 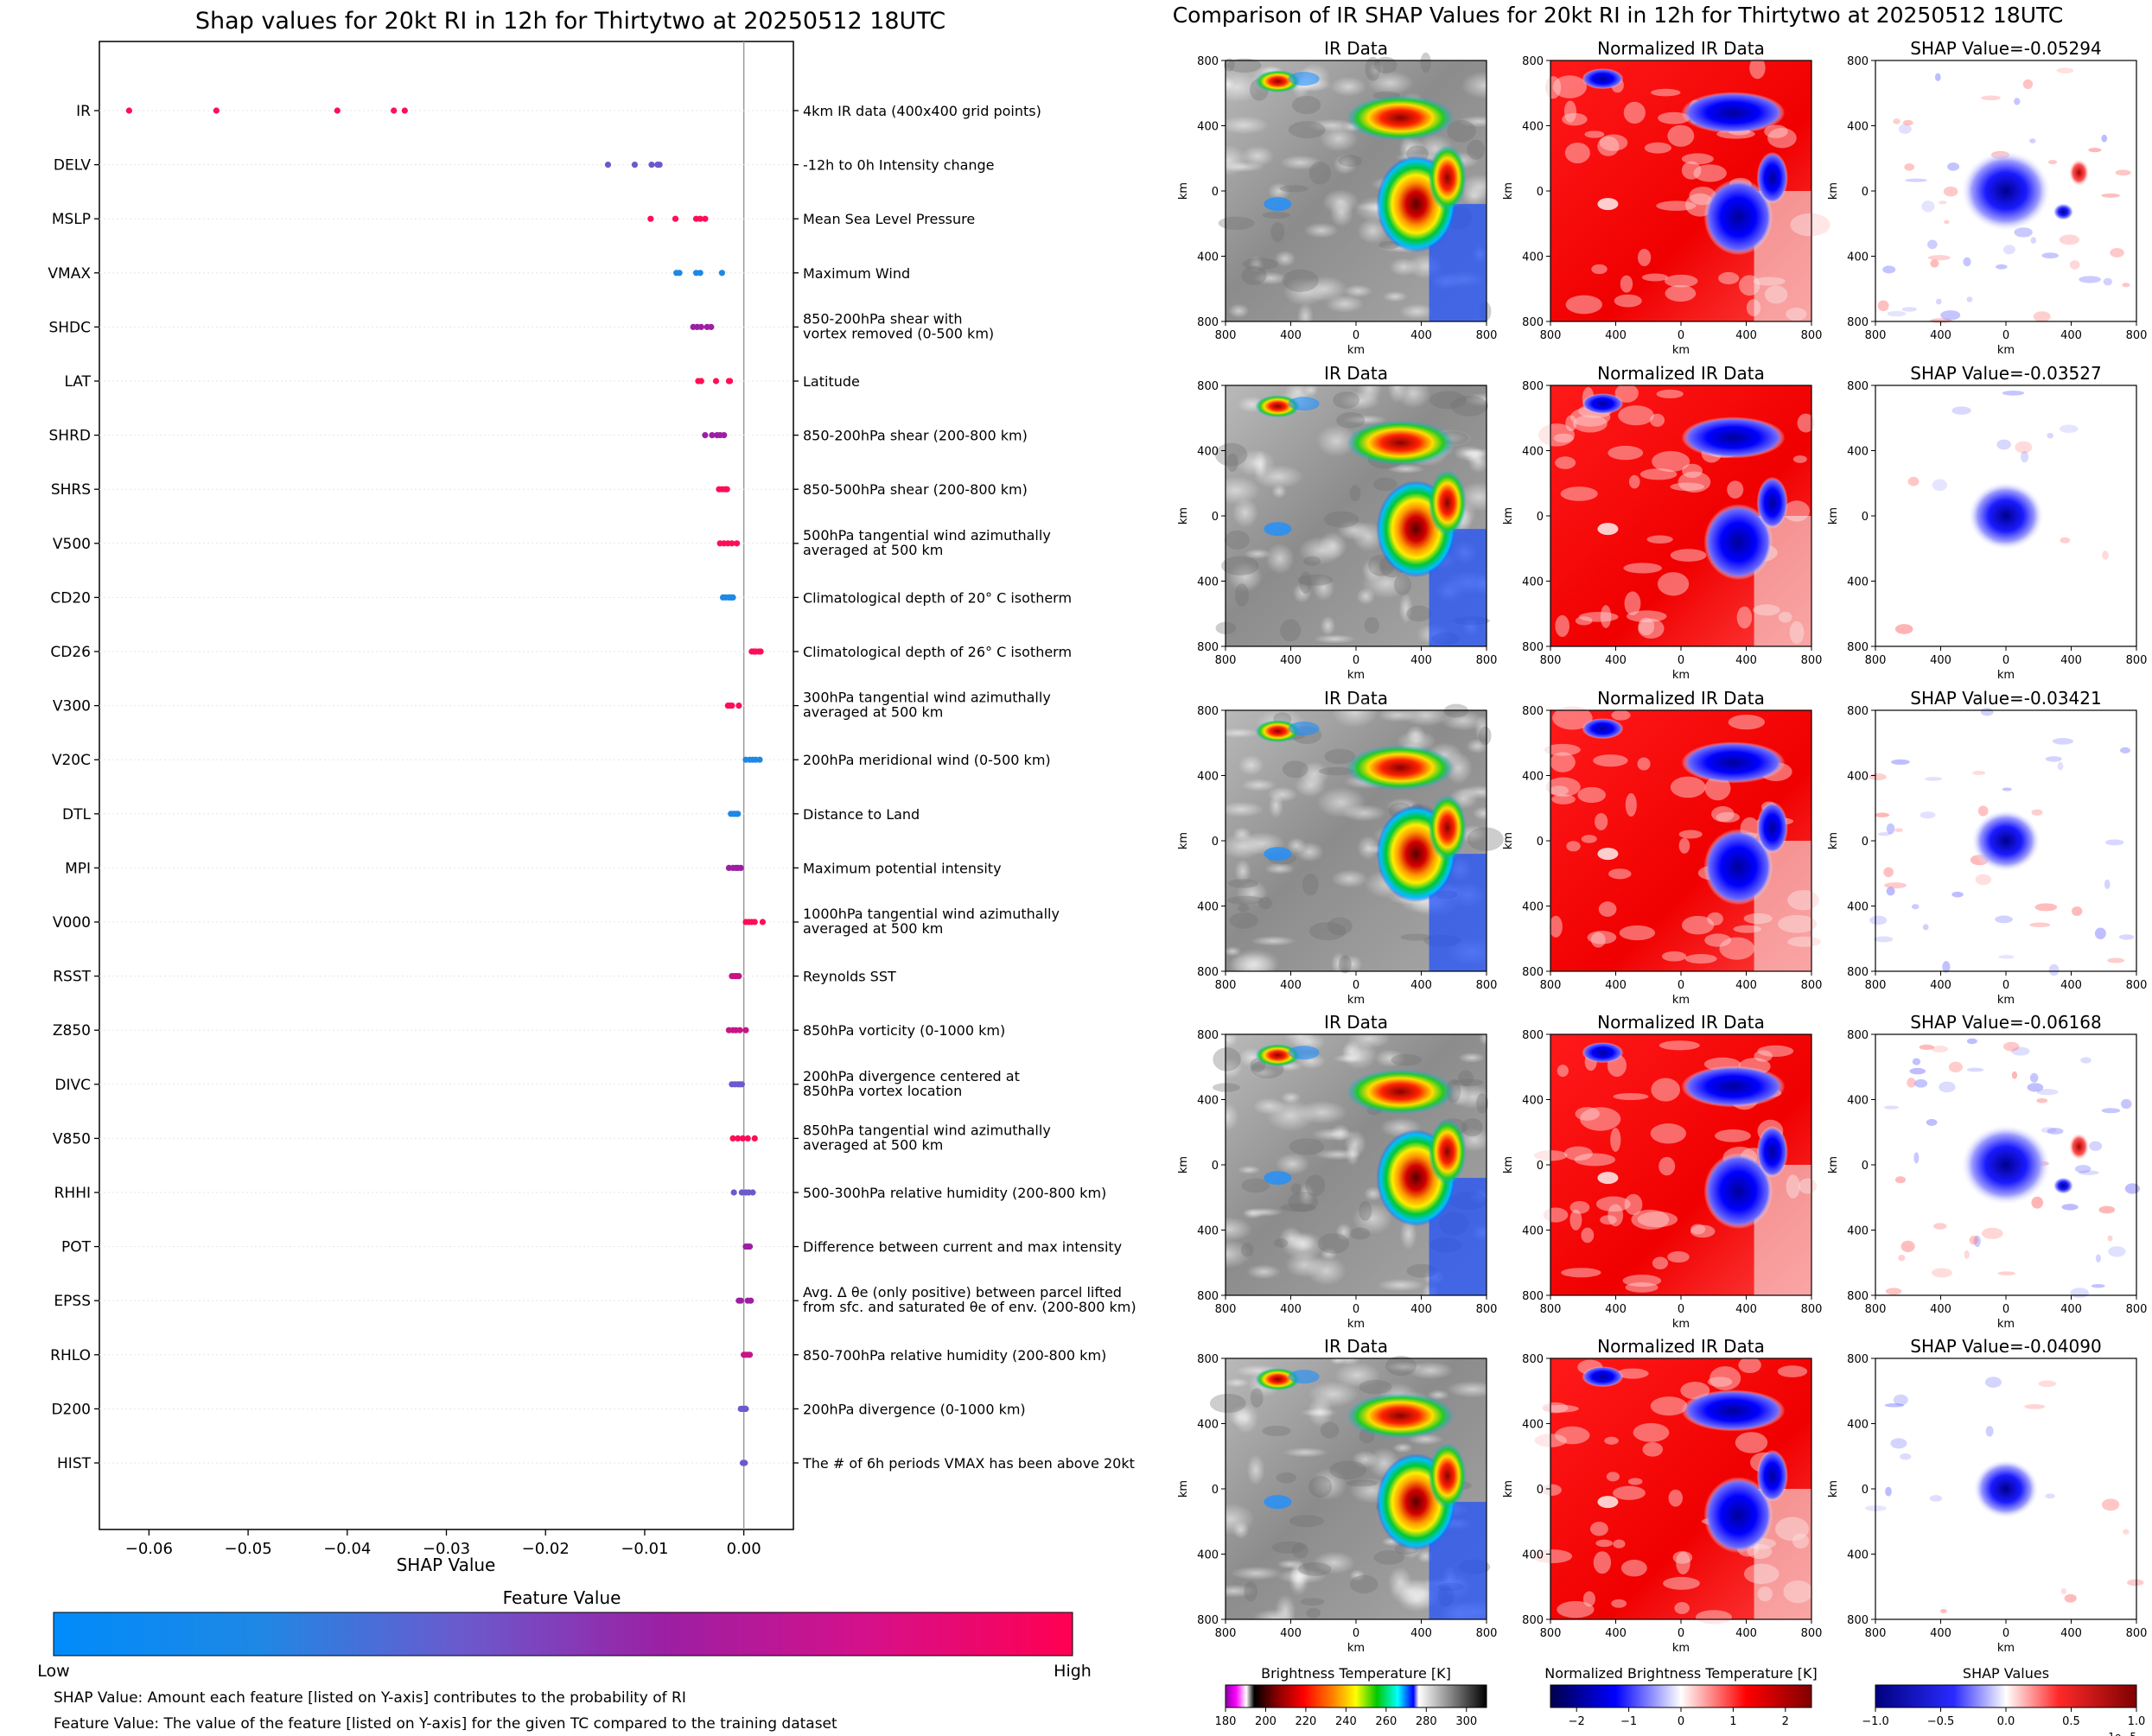 I want to click on feature-description: averaged at 500 km, so click(x=873, y=712).